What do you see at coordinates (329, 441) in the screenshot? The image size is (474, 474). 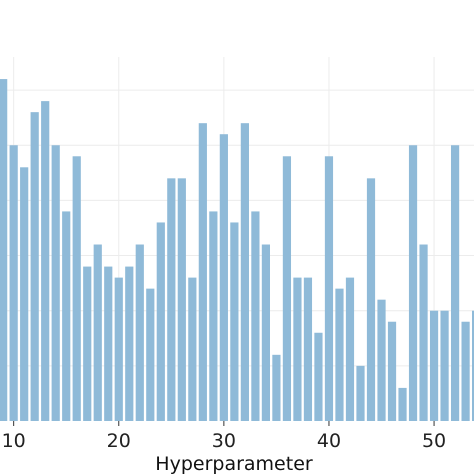 I see `x-tick-label: 40` at bounding box center [329, 441].